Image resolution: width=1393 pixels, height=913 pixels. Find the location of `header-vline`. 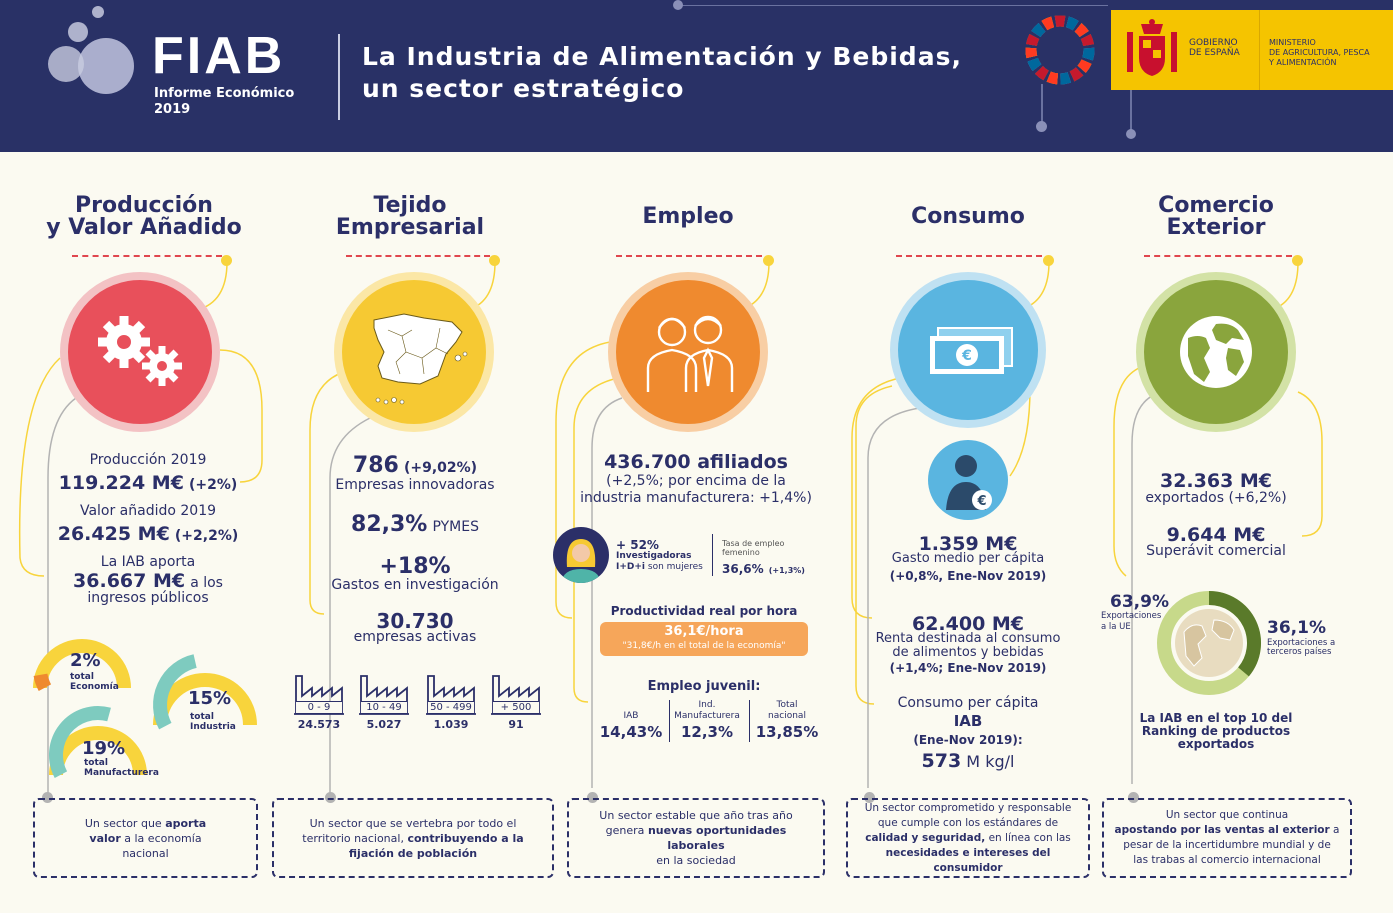

header-vline is located at coordinates (1131, 112).